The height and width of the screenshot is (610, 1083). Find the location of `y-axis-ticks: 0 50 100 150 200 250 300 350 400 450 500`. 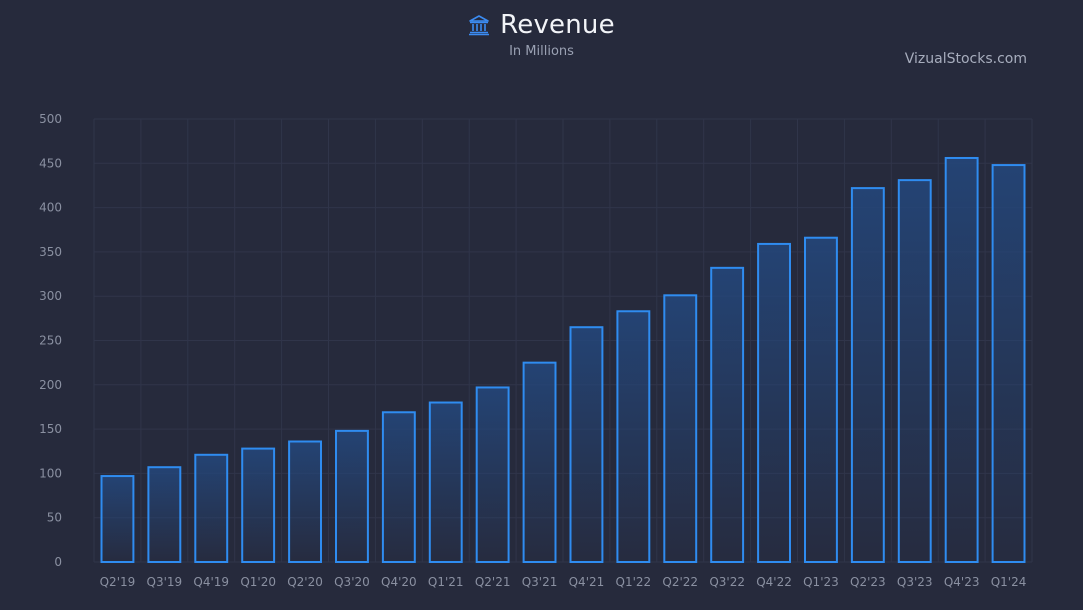

y-axis-ticks: 0 50 100 150 200 250 300 350 400 450 500 is located at coordinates (50, 340).